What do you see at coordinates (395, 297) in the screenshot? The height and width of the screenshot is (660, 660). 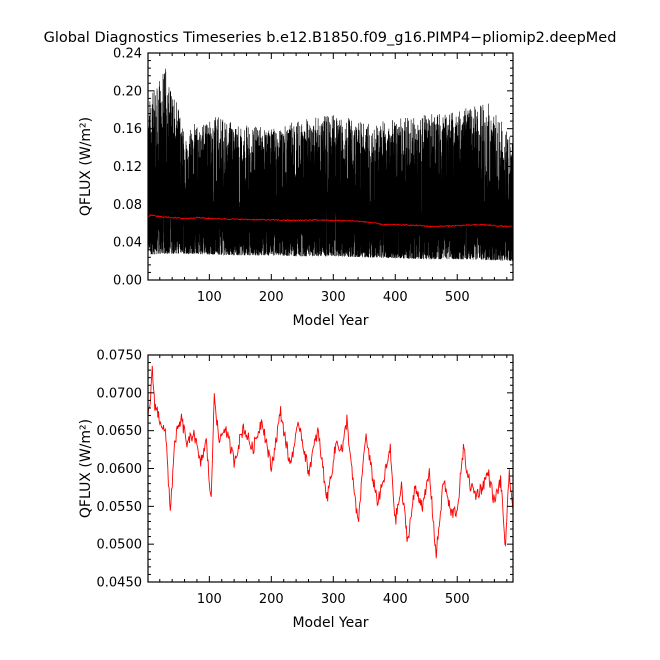 I see `top-panel-x-tick-label: 400` at bounding box center [395, 297].